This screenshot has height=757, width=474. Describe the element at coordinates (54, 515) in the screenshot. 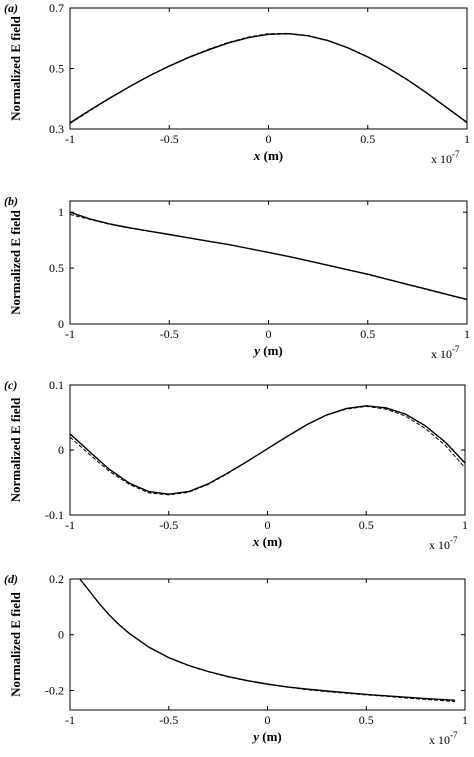

I see `y-tick-label: -0.1` at that location.